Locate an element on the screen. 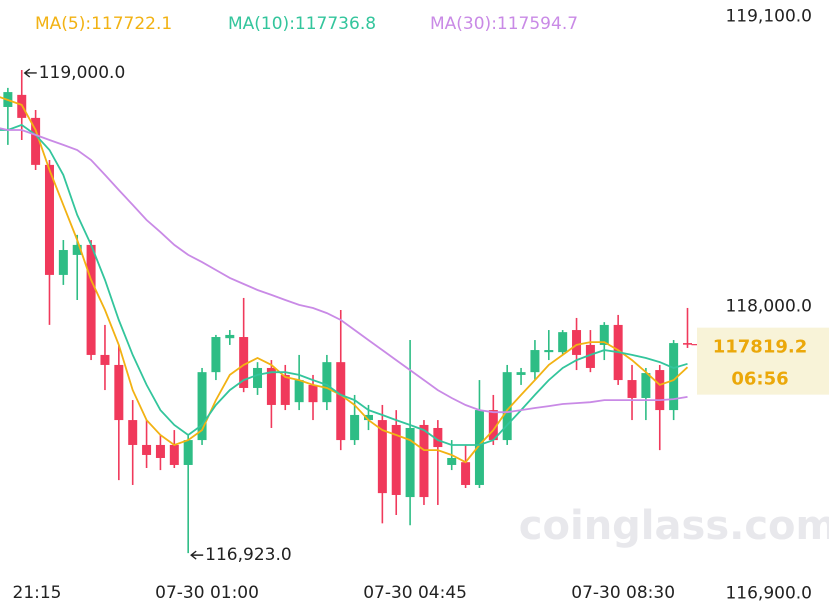  annotation-label: 116,923.0 is located at coordinates (248, 555).